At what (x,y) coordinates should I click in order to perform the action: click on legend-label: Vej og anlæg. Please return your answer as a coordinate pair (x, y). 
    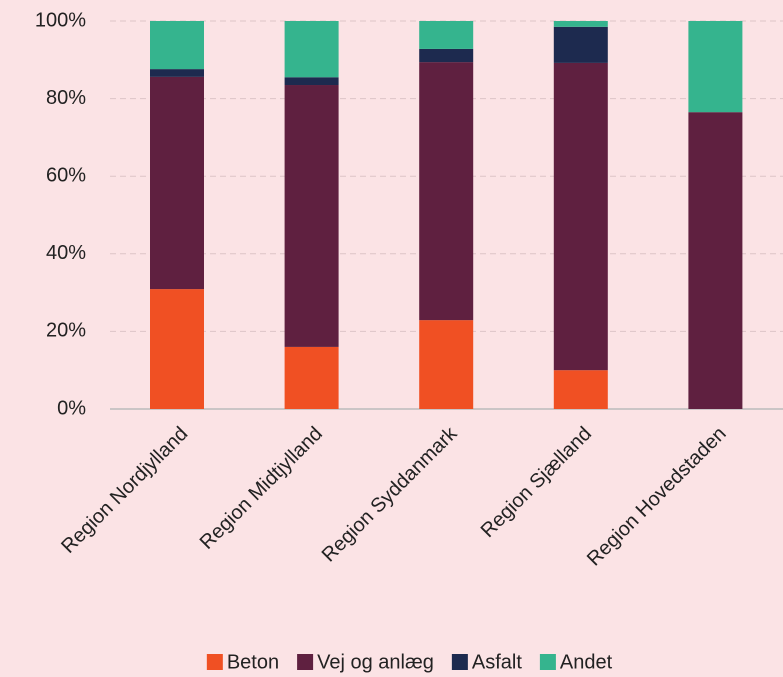
    Looking at the image, I should click on (375, 662).